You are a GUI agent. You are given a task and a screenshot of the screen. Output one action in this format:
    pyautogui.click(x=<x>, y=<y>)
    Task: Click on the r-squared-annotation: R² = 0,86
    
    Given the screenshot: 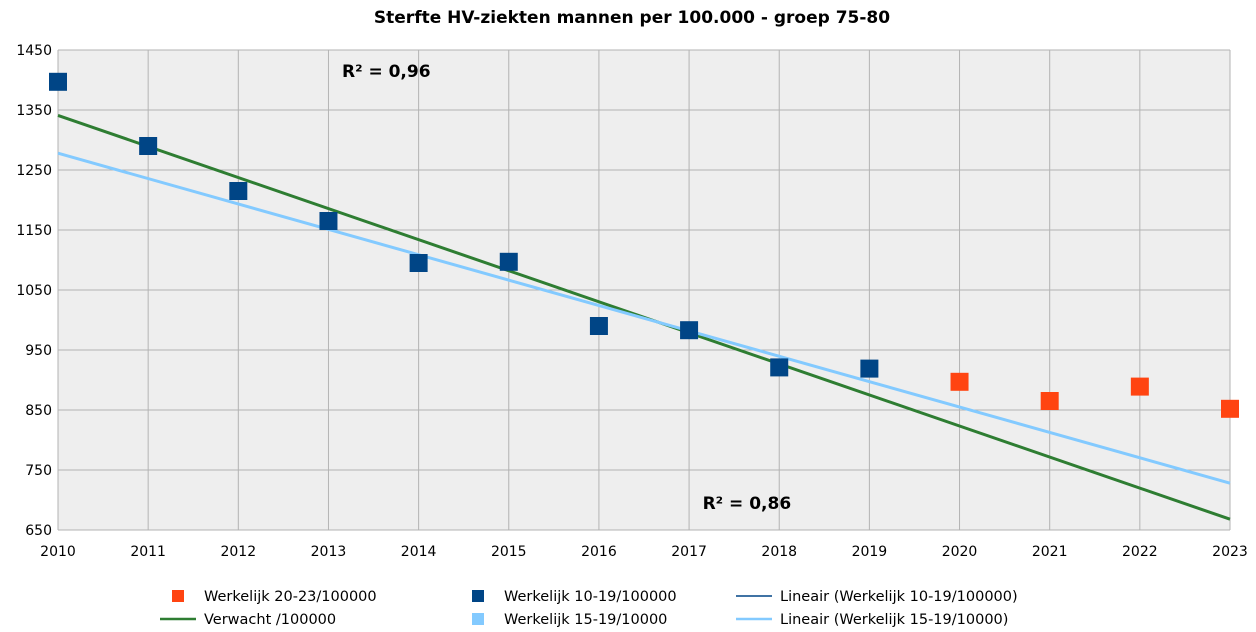 What is the action you would take?
    pyautogui.click(x=747, y=504)
    